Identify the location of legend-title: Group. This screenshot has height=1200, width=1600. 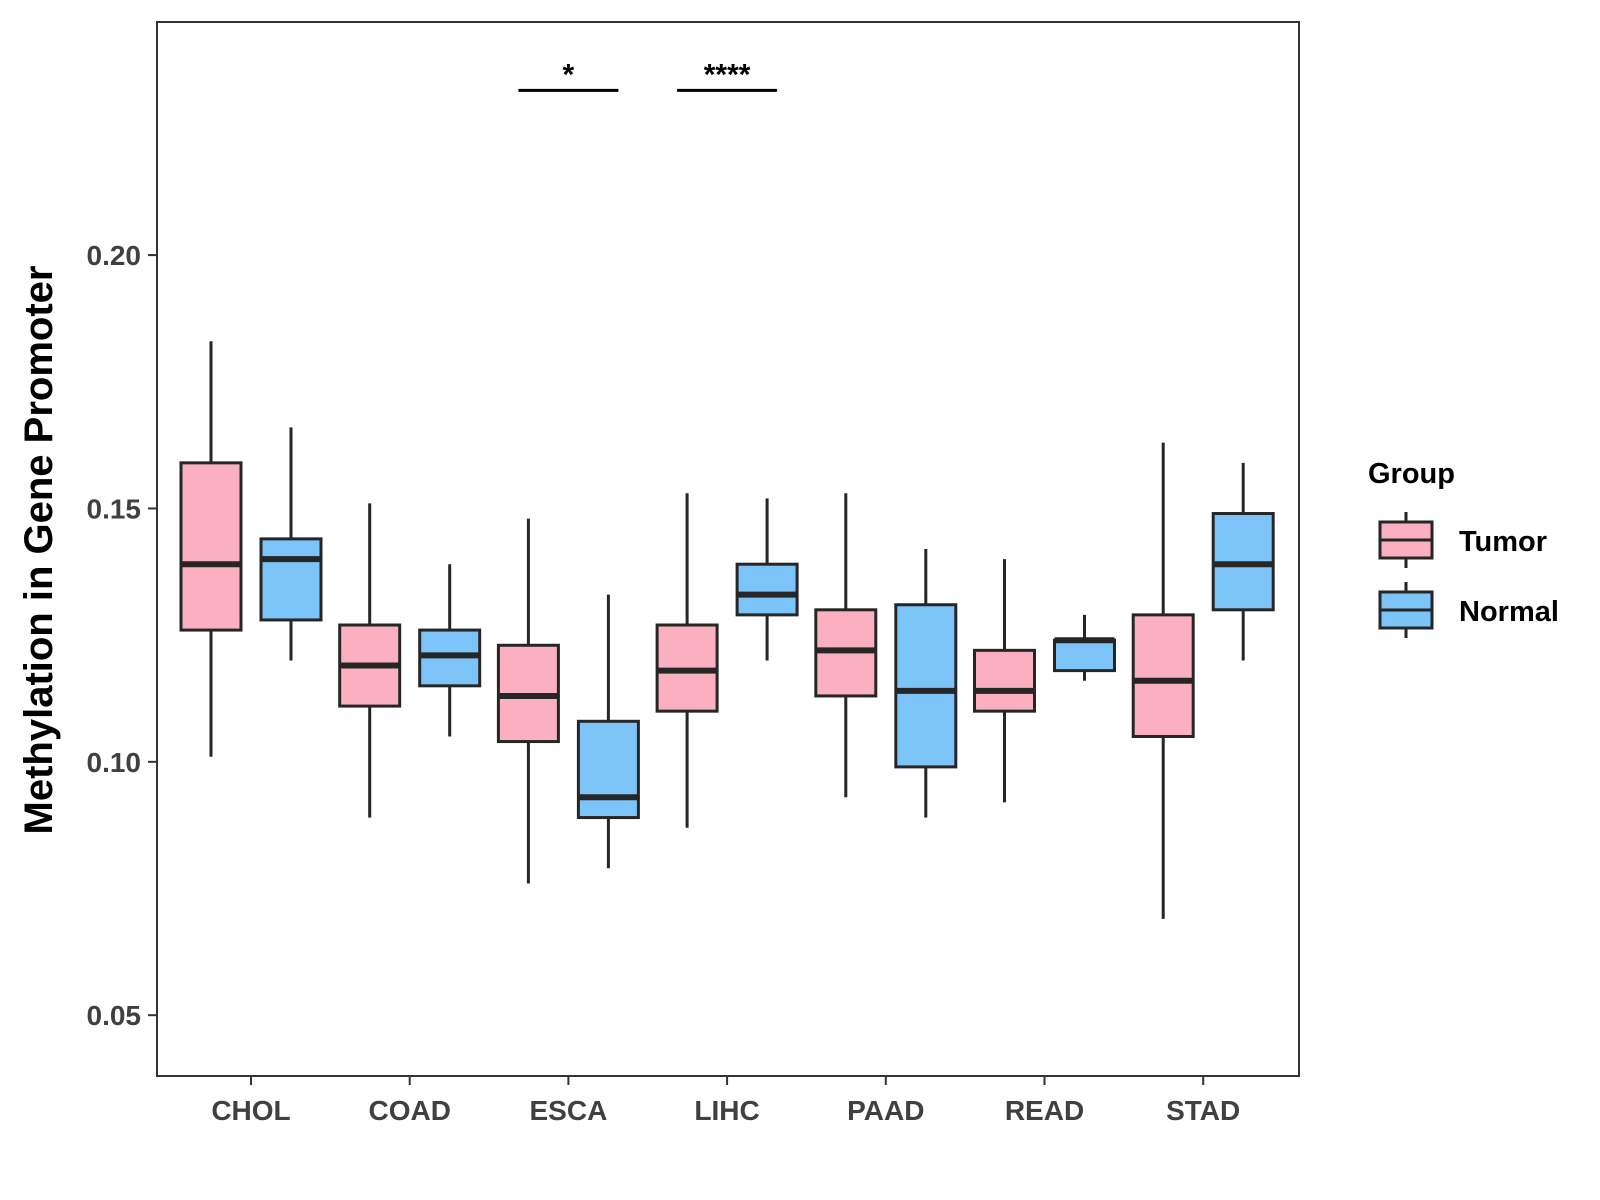
(1411, 474).